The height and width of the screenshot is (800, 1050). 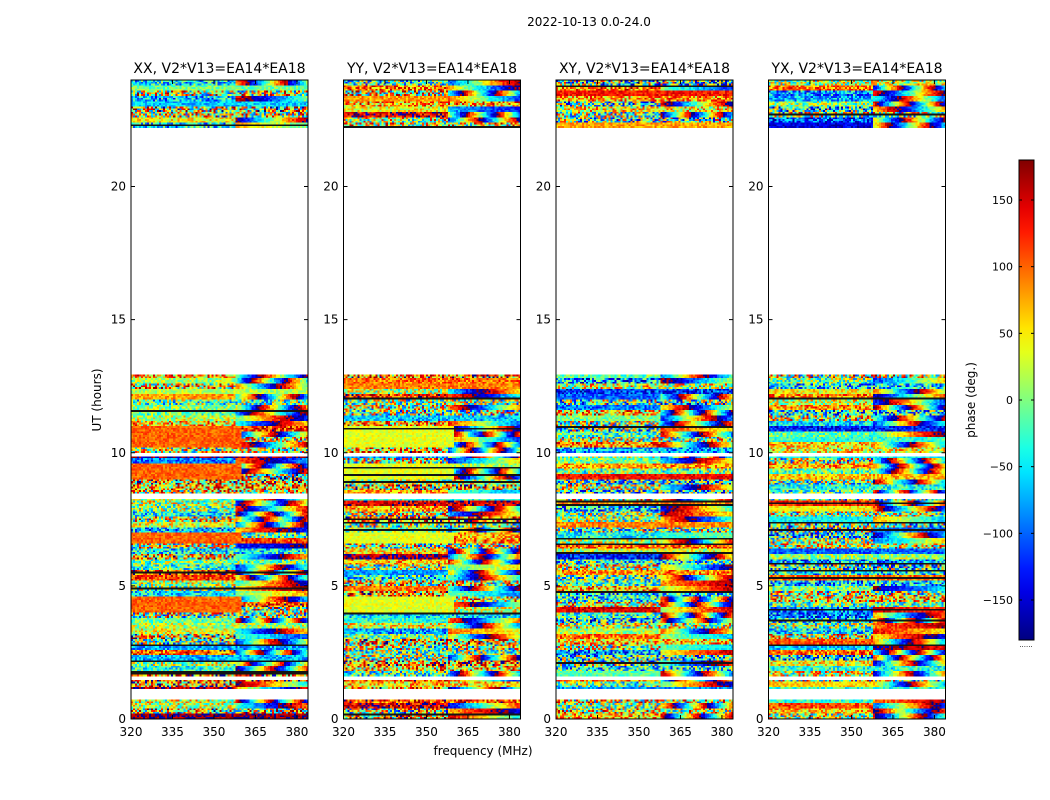 I want to click on panel-frame-xy, so click(x=644, y=399).